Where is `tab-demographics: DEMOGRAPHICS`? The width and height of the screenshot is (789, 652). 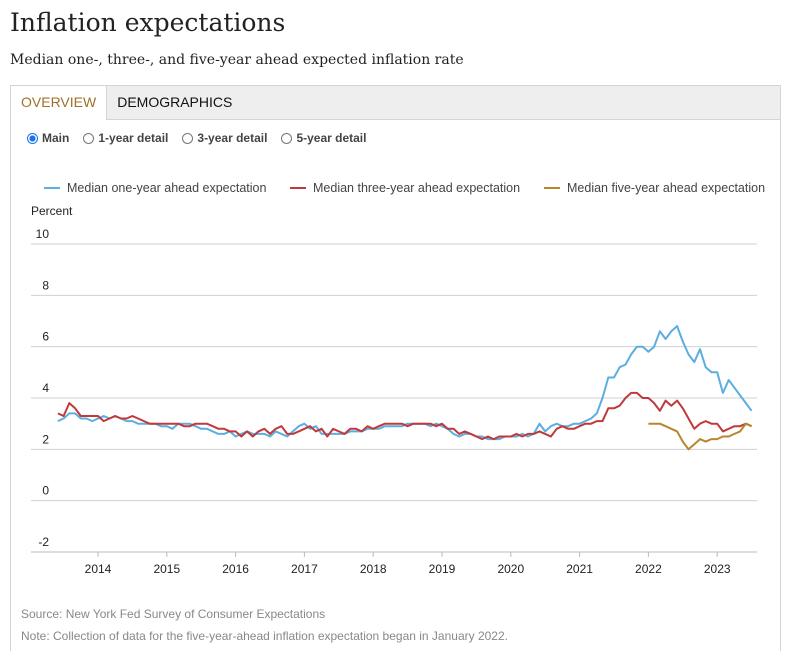
tab-demographics: DEMOGRAPHICS is located at coordinates (175, 102).